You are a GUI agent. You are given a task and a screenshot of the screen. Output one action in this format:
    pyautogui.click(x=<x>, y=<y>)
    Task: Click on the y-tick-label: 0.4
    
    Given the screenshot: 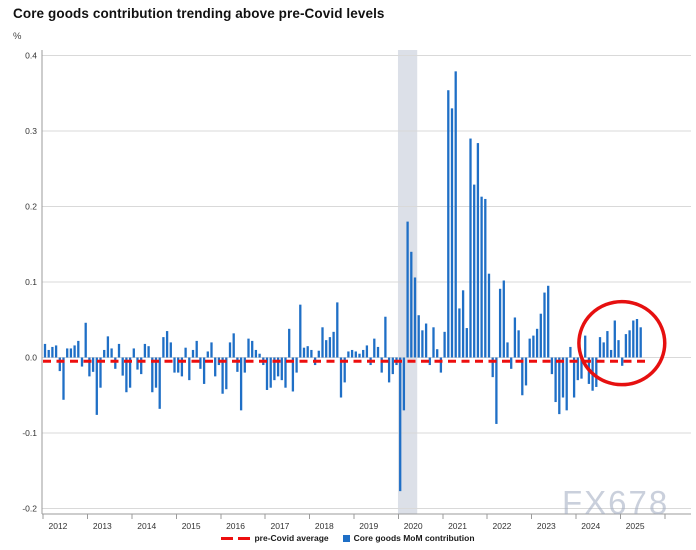 What is the action you would take?
    pyautogui.click(x=31, y=56)
    